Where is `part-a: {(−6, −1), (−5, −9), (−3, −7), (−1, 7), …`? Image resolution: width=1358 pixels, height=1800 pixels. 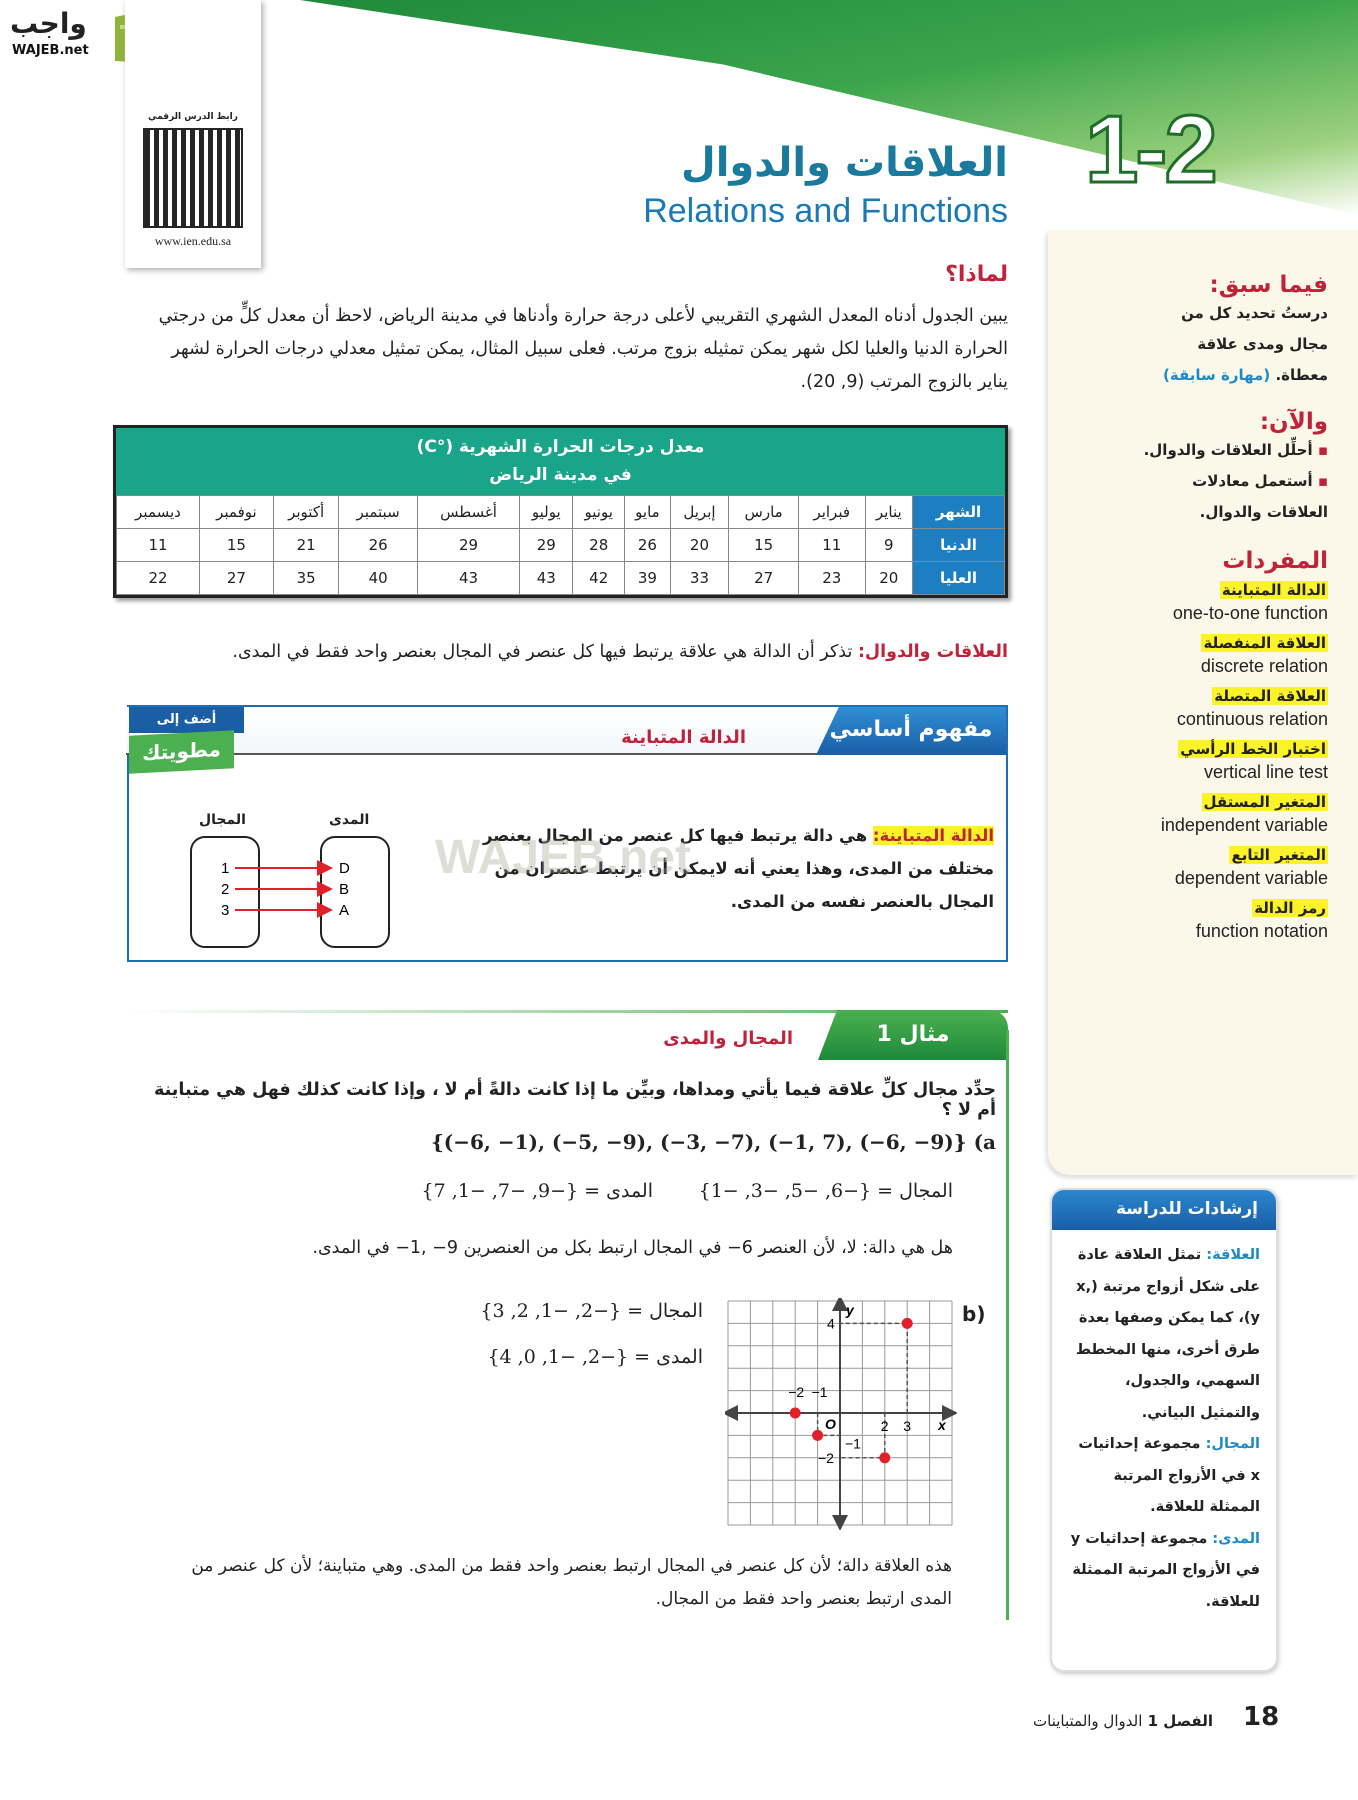
part-a: {(−6, −1), (−5, −9), (−3, −7), (−1, 7), … is located at coordinates (713, 1142).